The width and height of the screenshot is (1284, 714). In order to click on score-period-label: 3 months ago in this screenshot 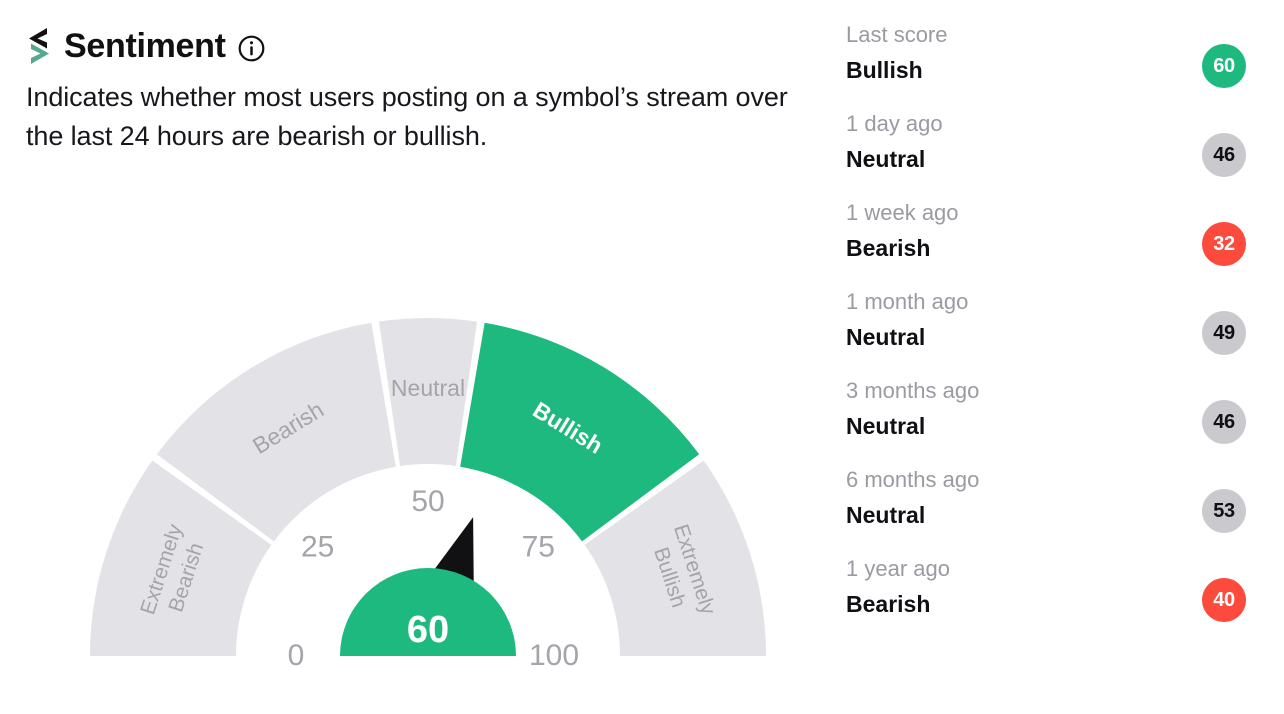, I will do `click(913, 390)`.